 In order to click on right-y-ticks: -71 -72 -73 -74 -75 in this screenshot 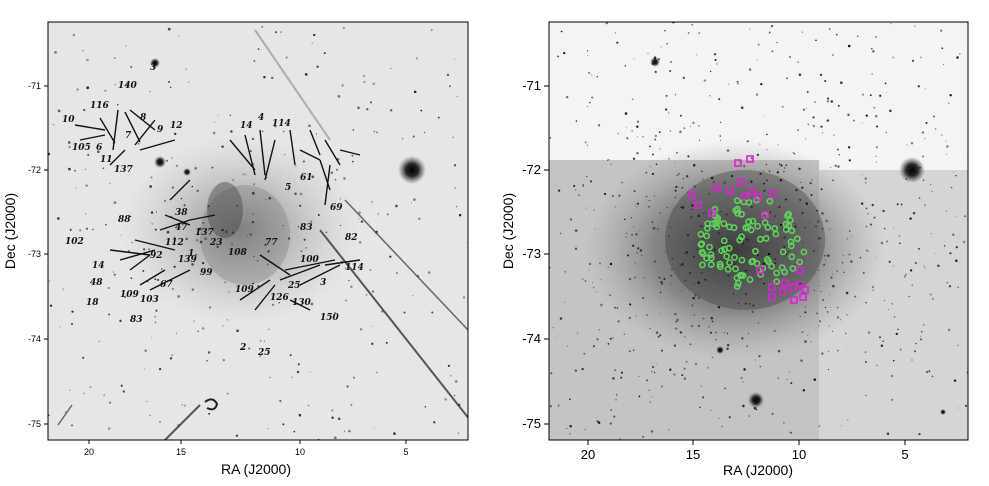, I will do `click(535, 254)`.